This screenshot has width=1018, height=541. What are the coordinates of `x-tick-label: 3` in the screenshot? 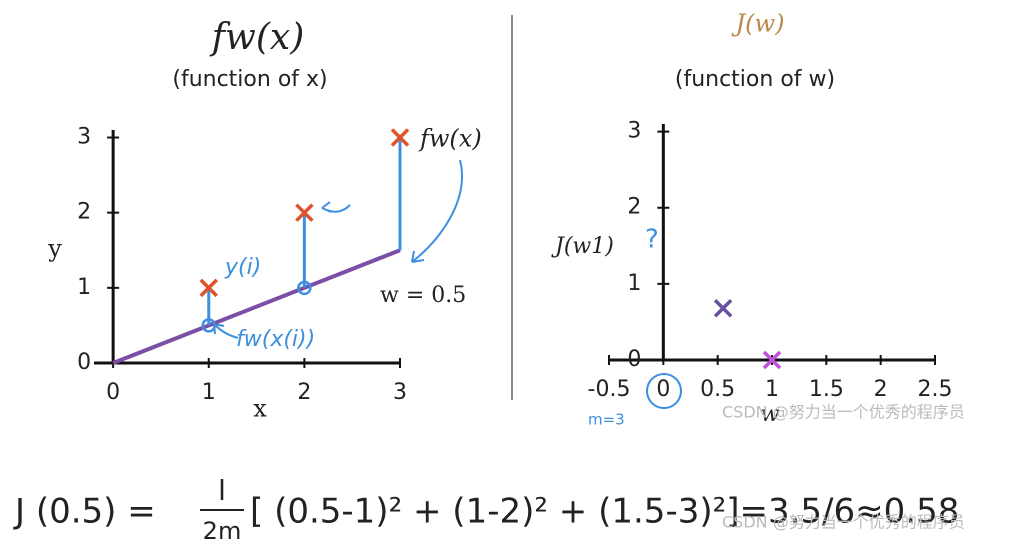 It's located at (400, 392).